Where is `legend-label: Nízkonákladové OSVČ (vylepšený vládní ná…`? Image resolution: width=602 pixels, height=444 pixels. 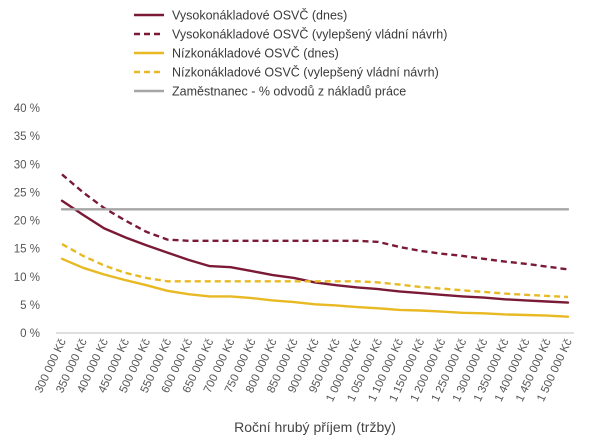
legend-label: Nízkonákladové OSVČ (vylepšený vládní ná… is located at coordinates (305, 72).